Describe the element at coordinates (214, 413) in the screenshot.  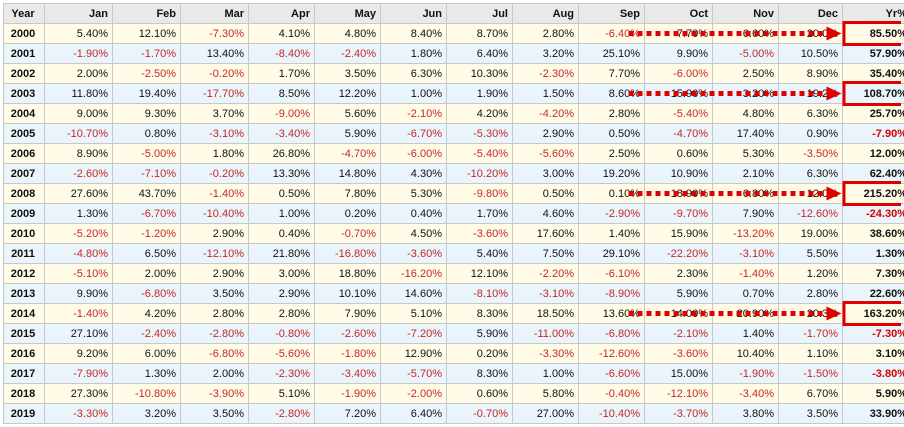
I see `month-return-cell: 3.50%` at that location.